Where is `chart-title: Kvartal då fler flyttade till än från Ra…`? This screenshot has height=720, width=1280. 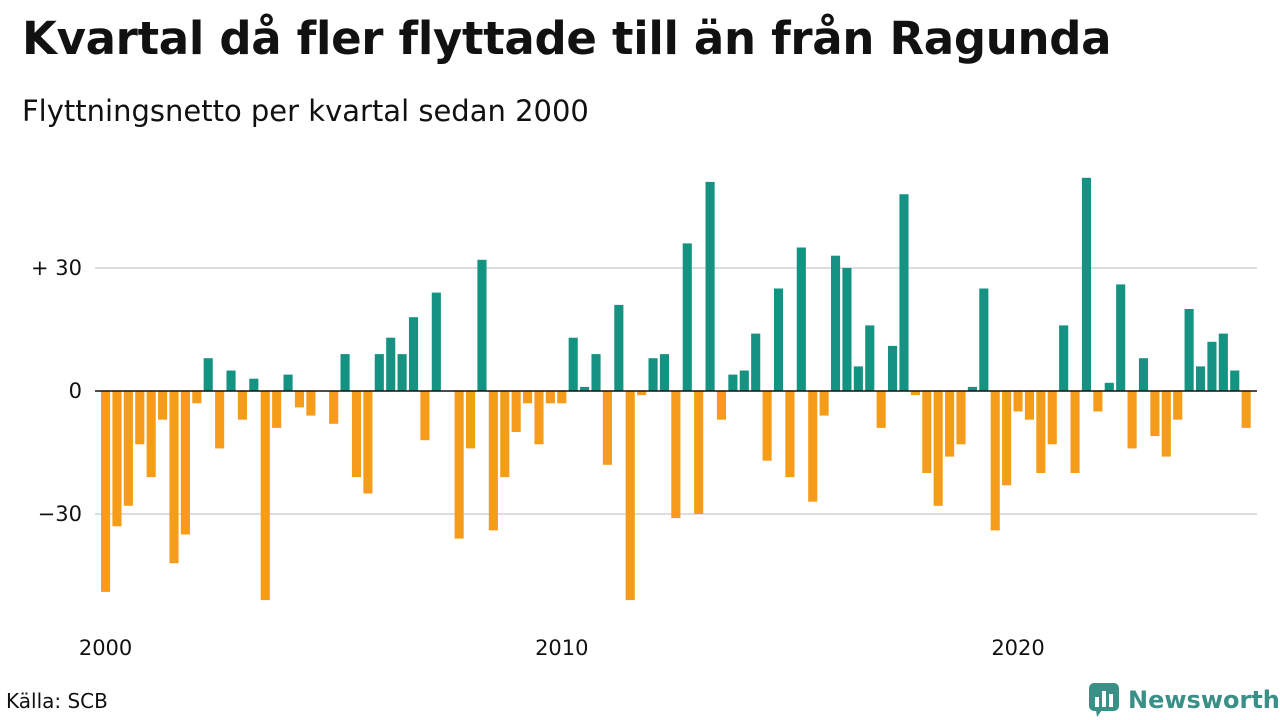 chart-title: Kvartal då fler flyttade till än från Ra… is located at coordinates (567, 38).